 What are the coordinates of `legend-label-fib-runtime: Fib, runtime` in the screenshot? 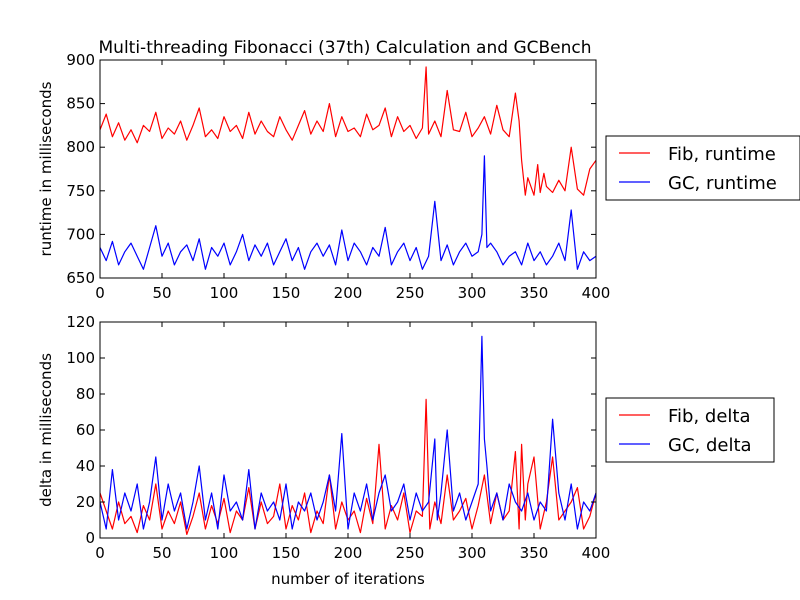 It's located at (722, 154).